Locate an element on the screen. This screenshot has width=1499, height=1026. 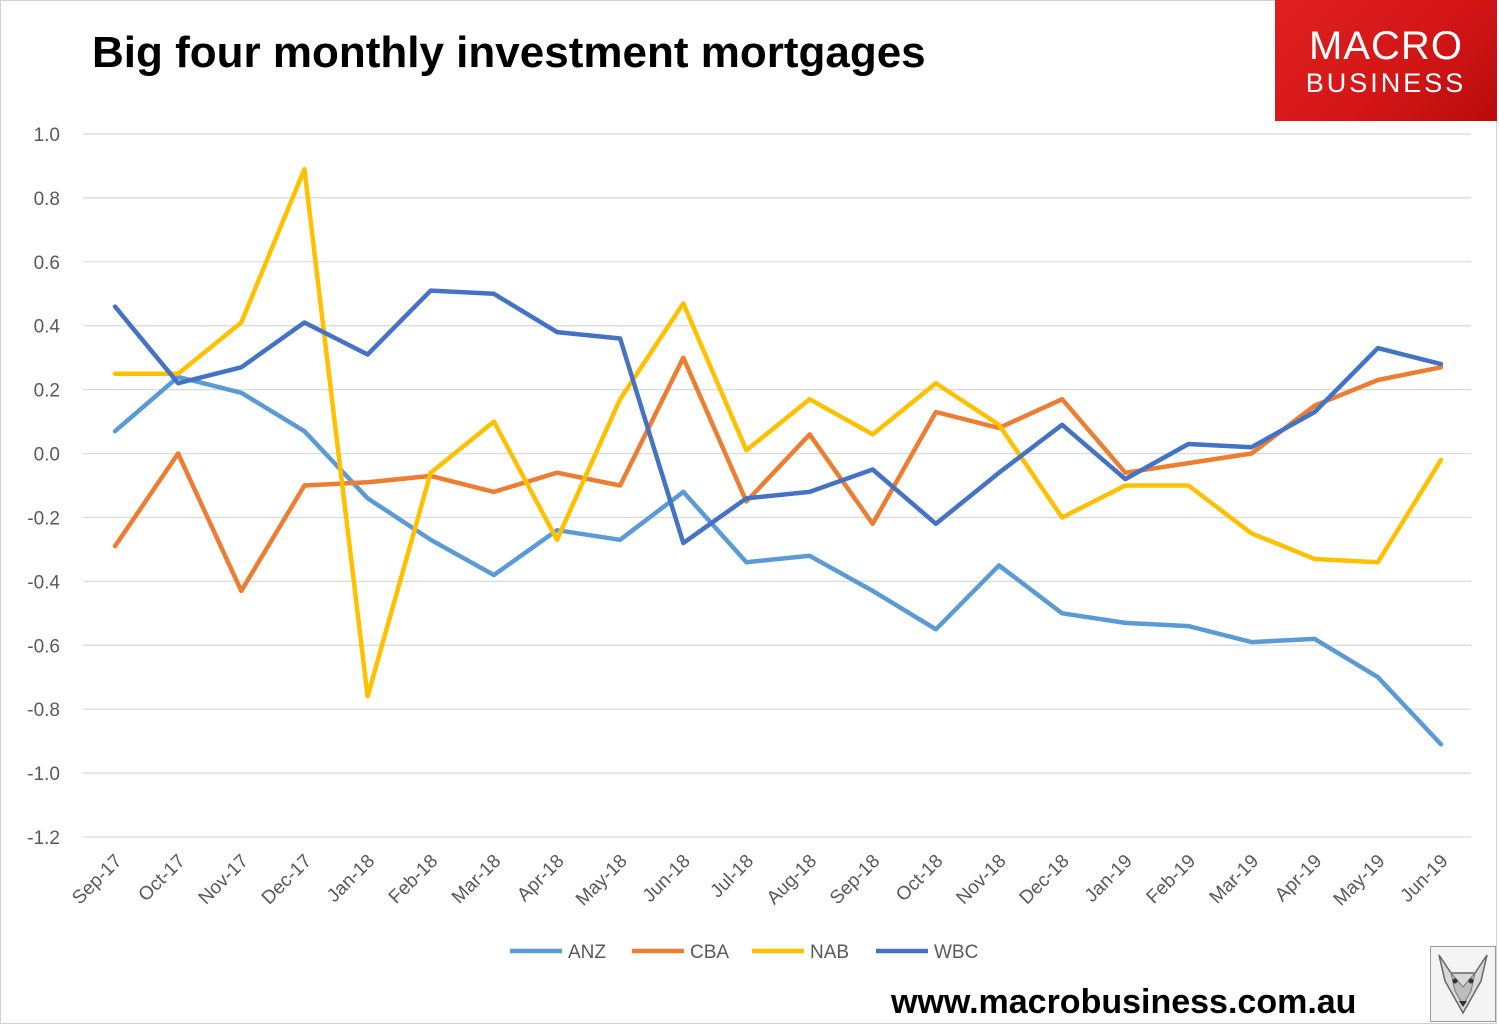
x-tick-label: Sep-17 is located at coordinates (97, 880).